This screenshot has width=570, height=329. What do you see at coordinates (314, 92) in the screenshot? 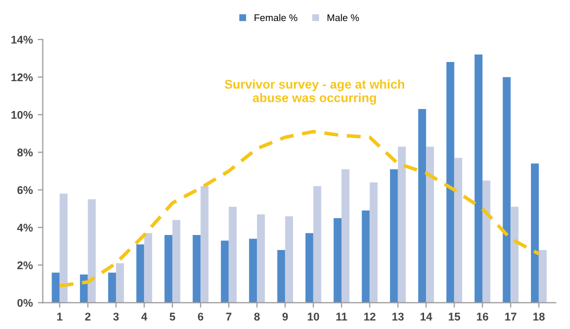
I see `annotation: Survivor survey - age at which abuse was occurring` at bounding box center [314, 92].